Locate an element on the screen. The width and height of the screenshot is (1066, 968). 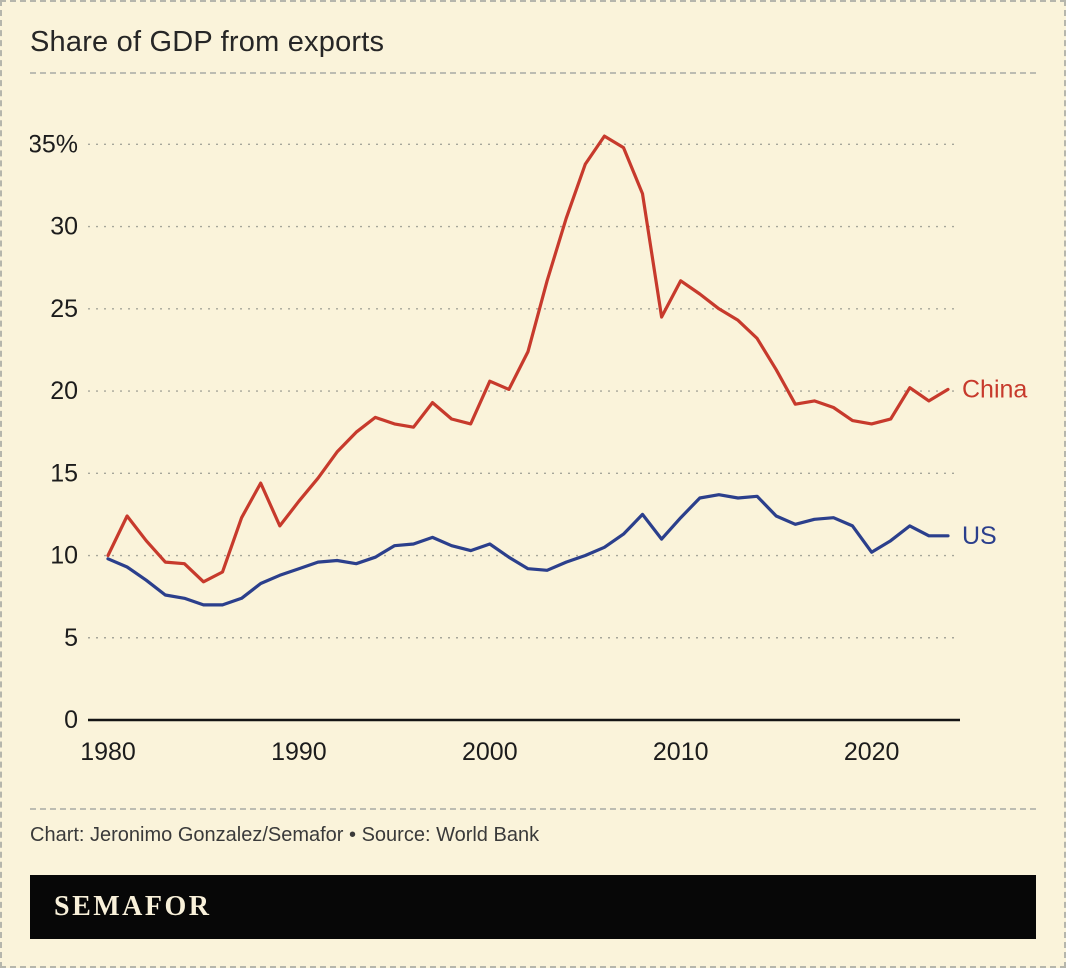
y-tick-label: 15 is located at coordinates (64, 473).